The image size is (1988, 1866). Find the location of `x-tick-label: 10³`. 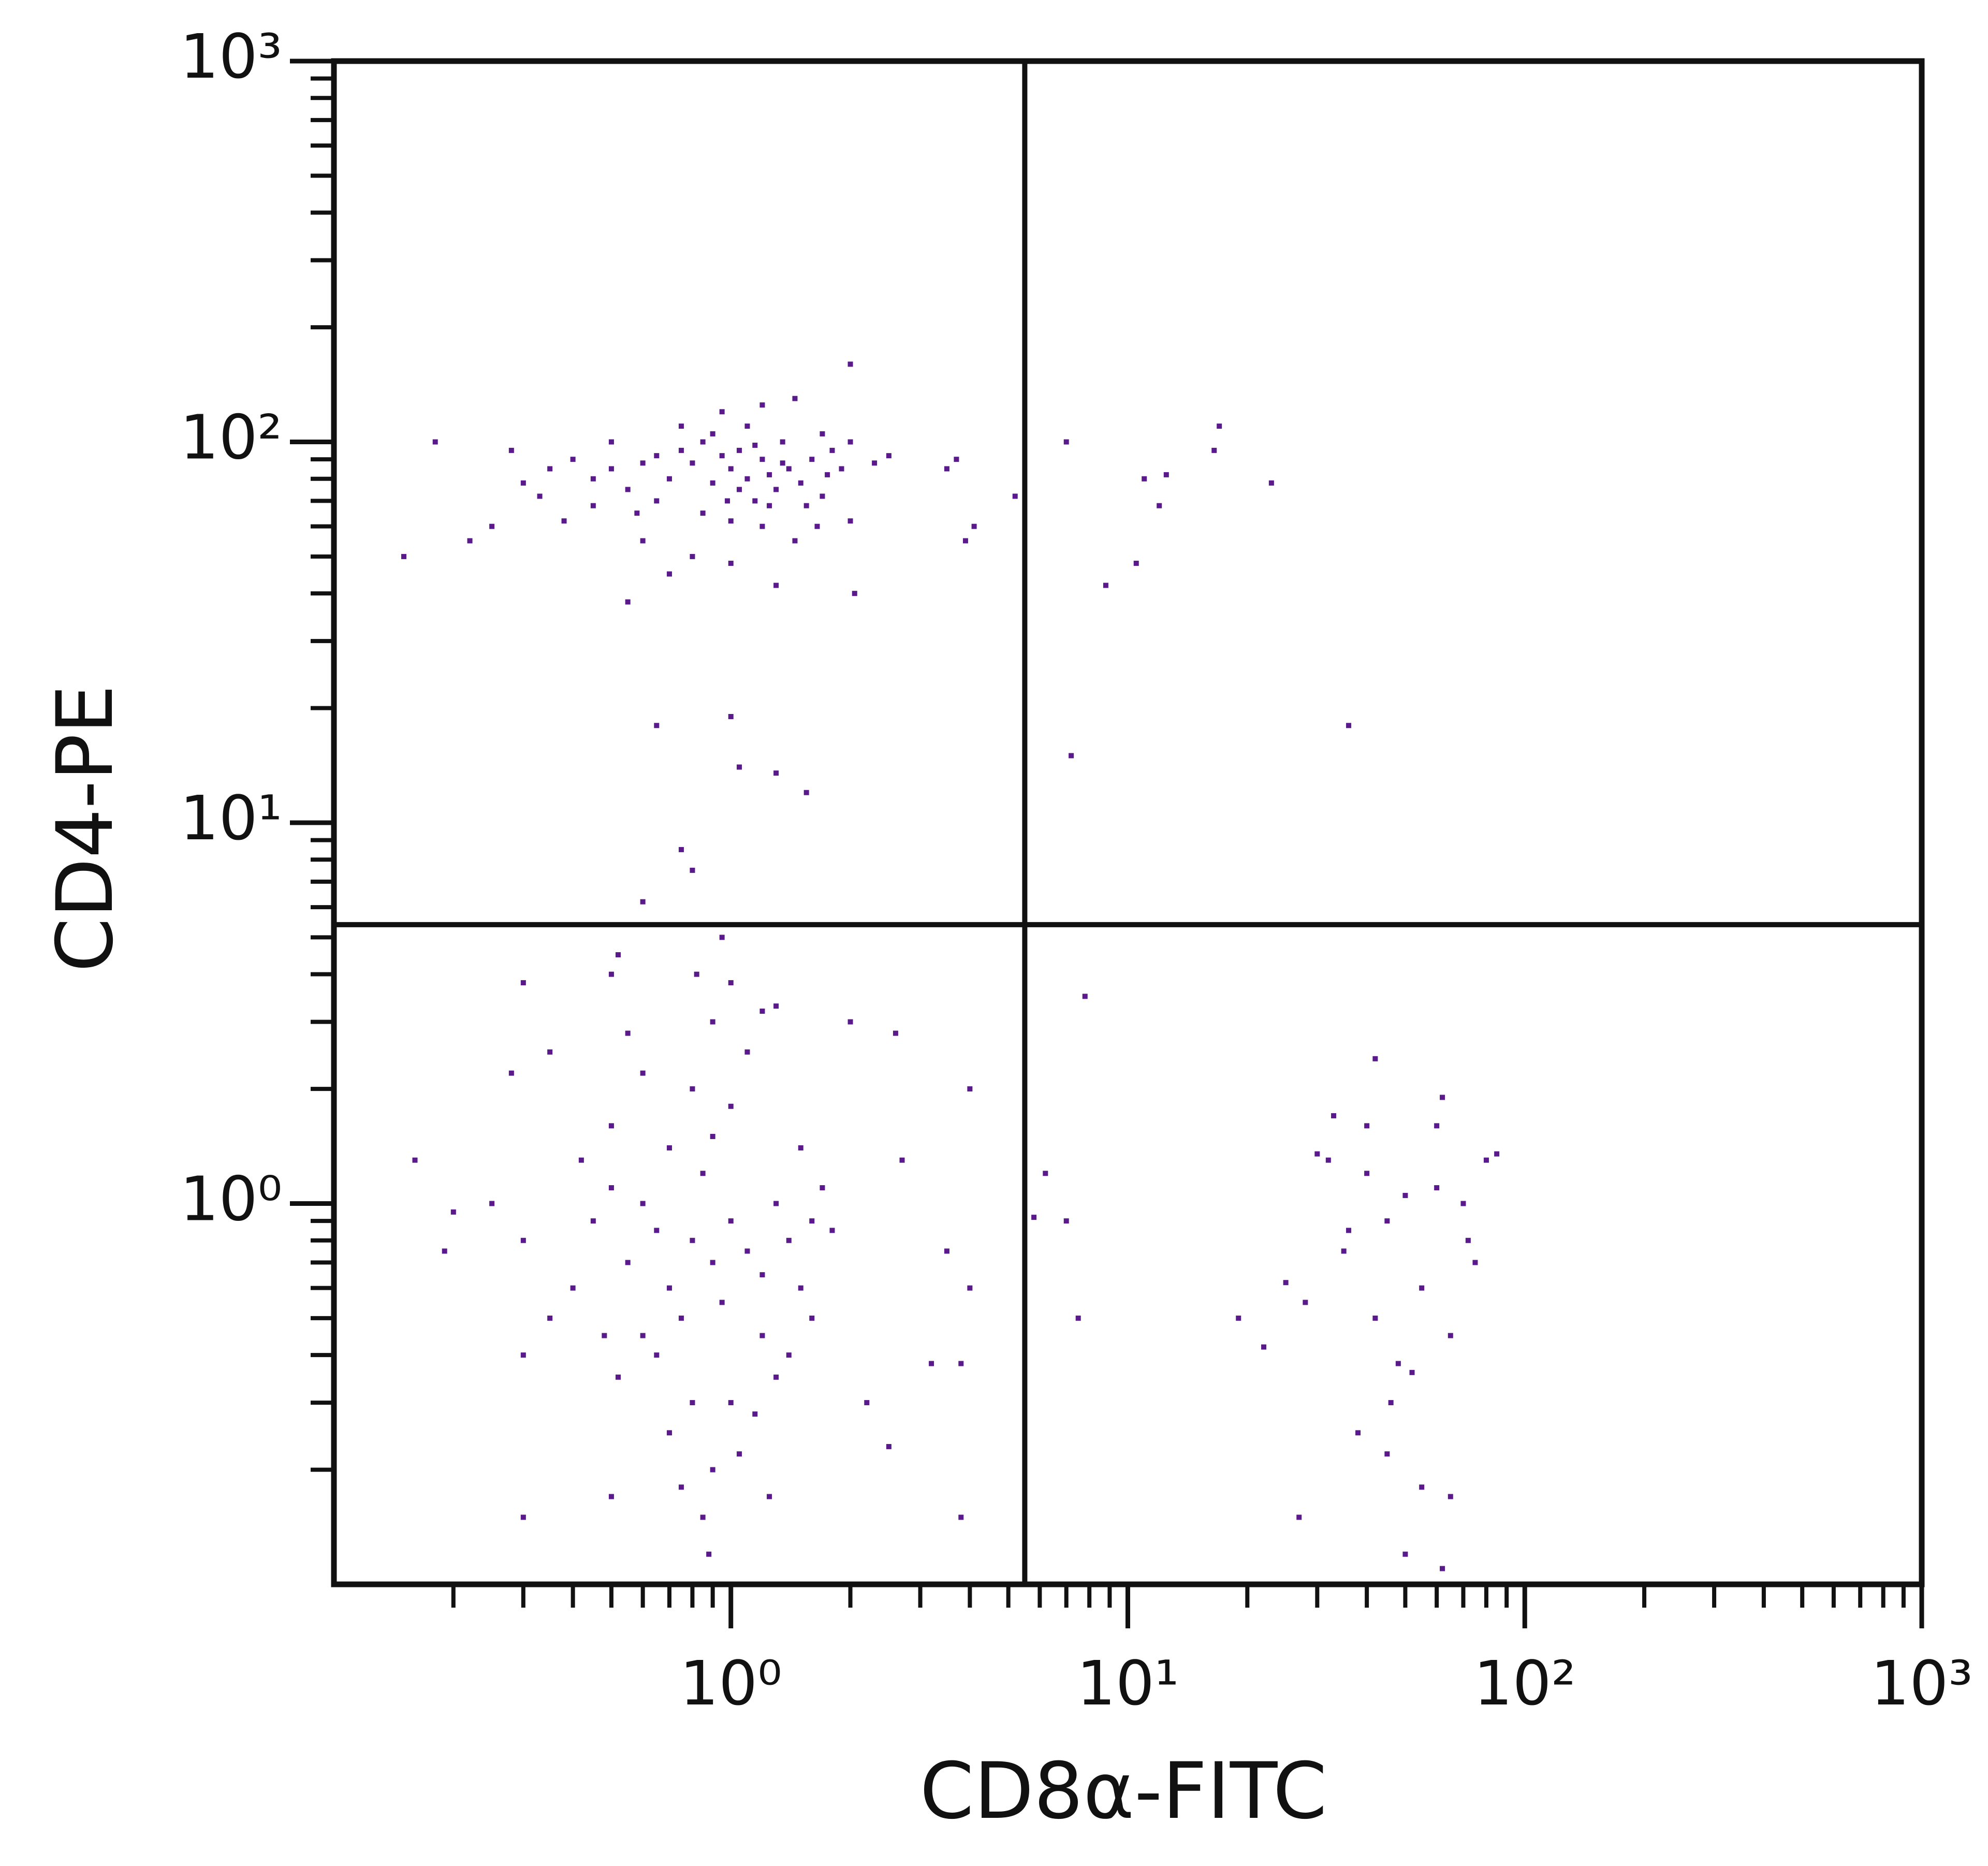

x-tick-label: 10³ is located at coordinates (1921, 1683).